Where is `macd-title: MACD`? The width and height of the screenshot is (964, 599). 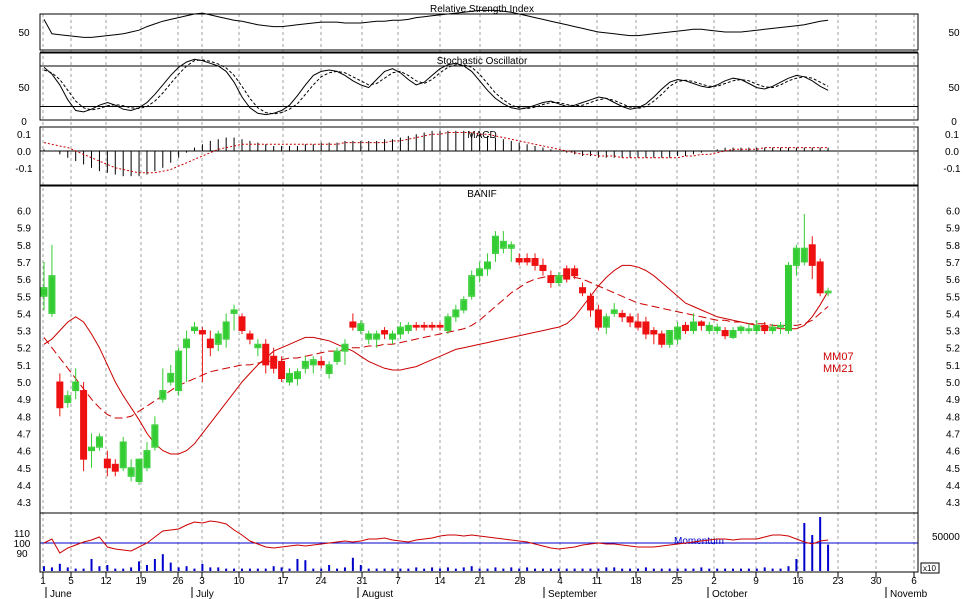 macd-title: MACD is located at coordinates (481, 135).